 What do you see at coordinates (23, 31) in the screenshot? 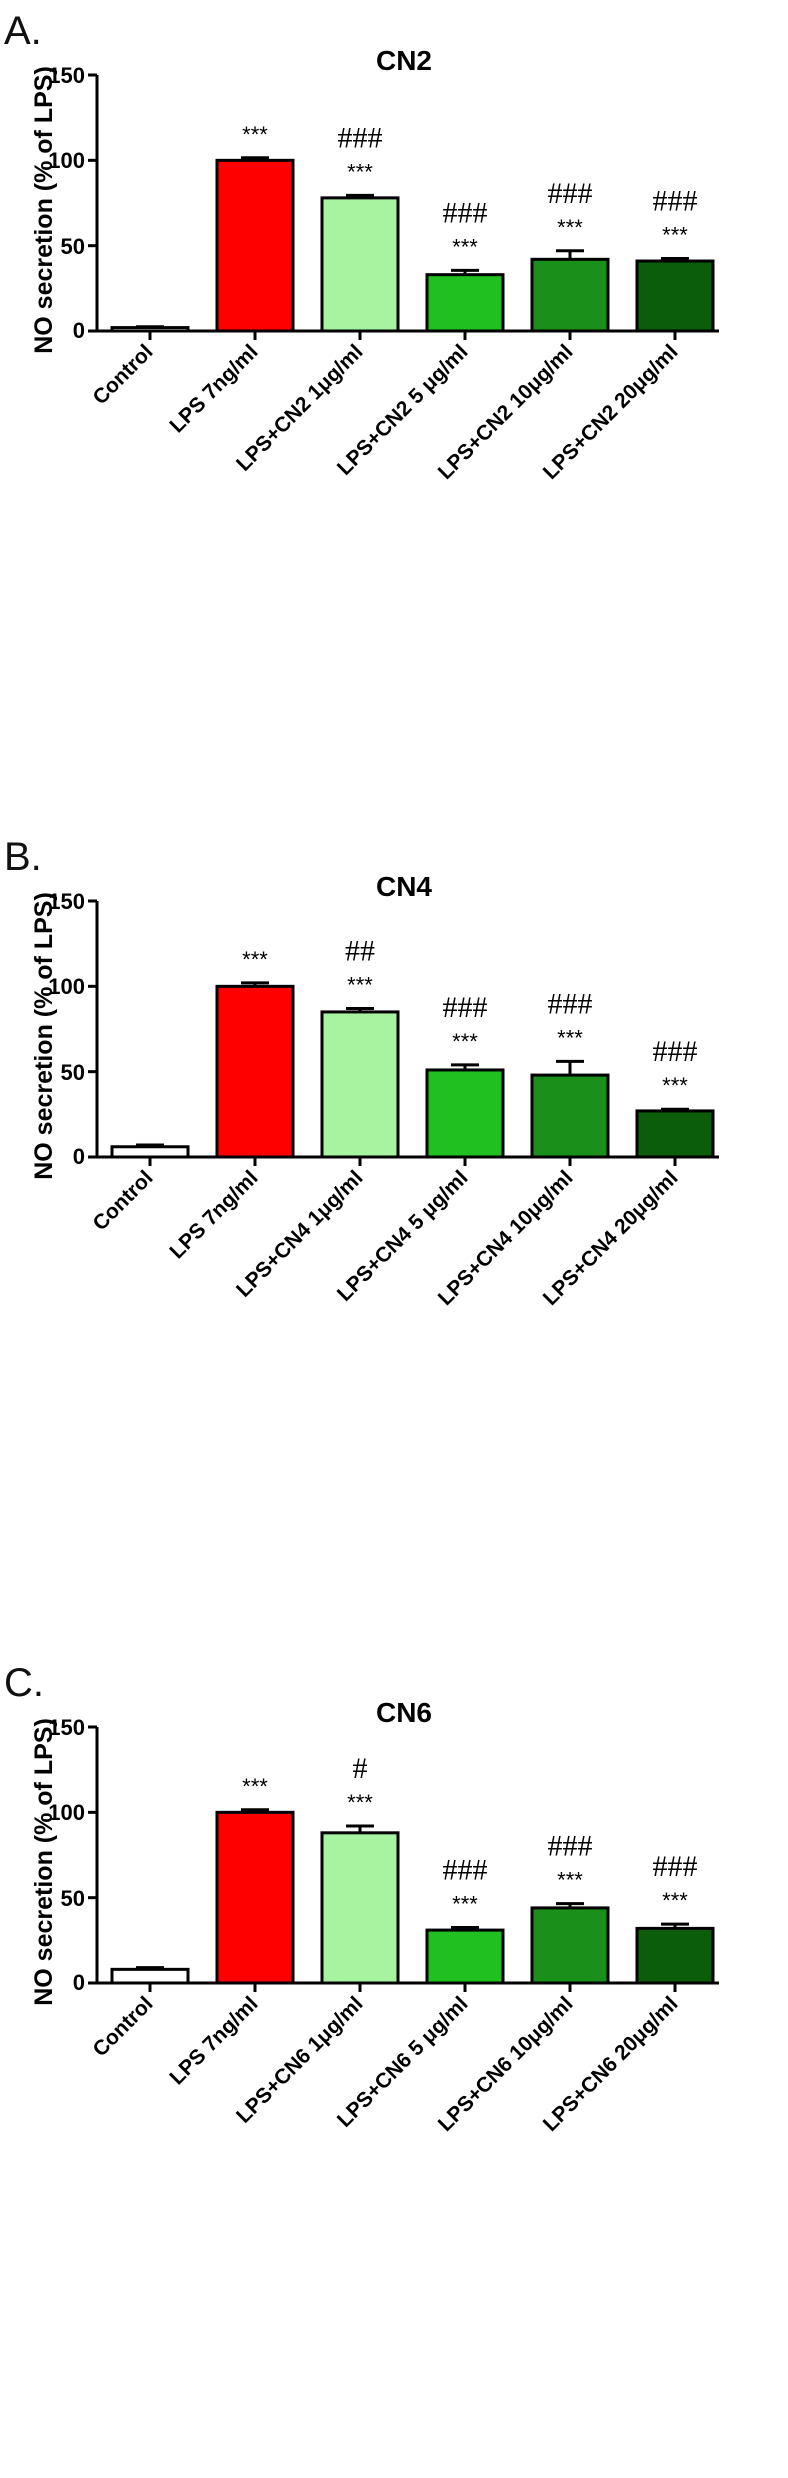
I see `panel-letter: A.` at bounding box center [23, 31].